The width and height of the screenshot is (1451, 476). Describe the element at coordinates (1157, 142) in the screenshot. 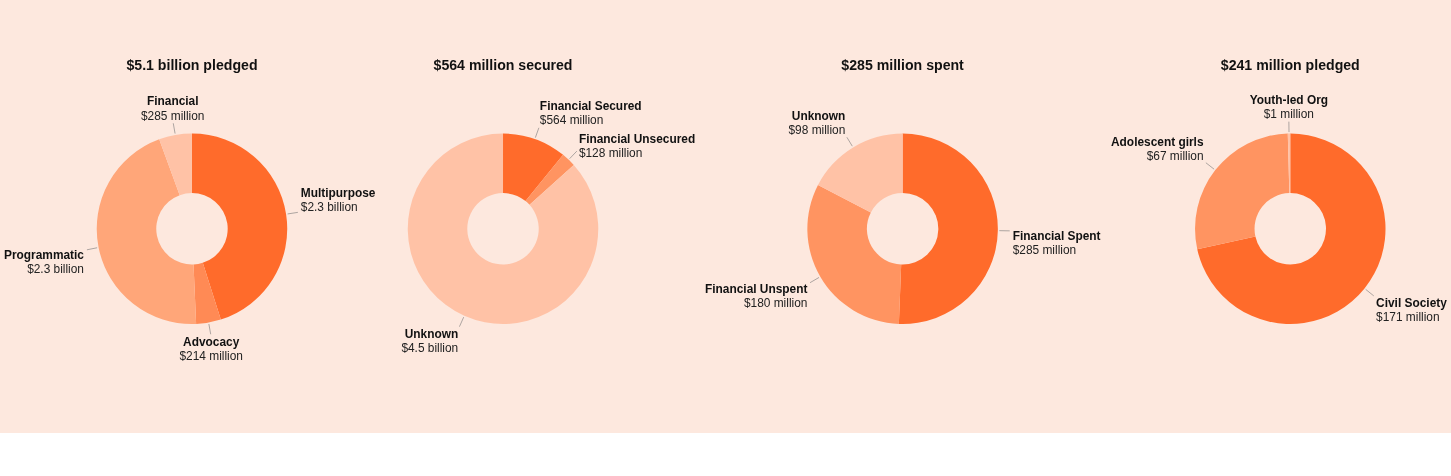

I see `slice-label: Adolescent girls` at that location.